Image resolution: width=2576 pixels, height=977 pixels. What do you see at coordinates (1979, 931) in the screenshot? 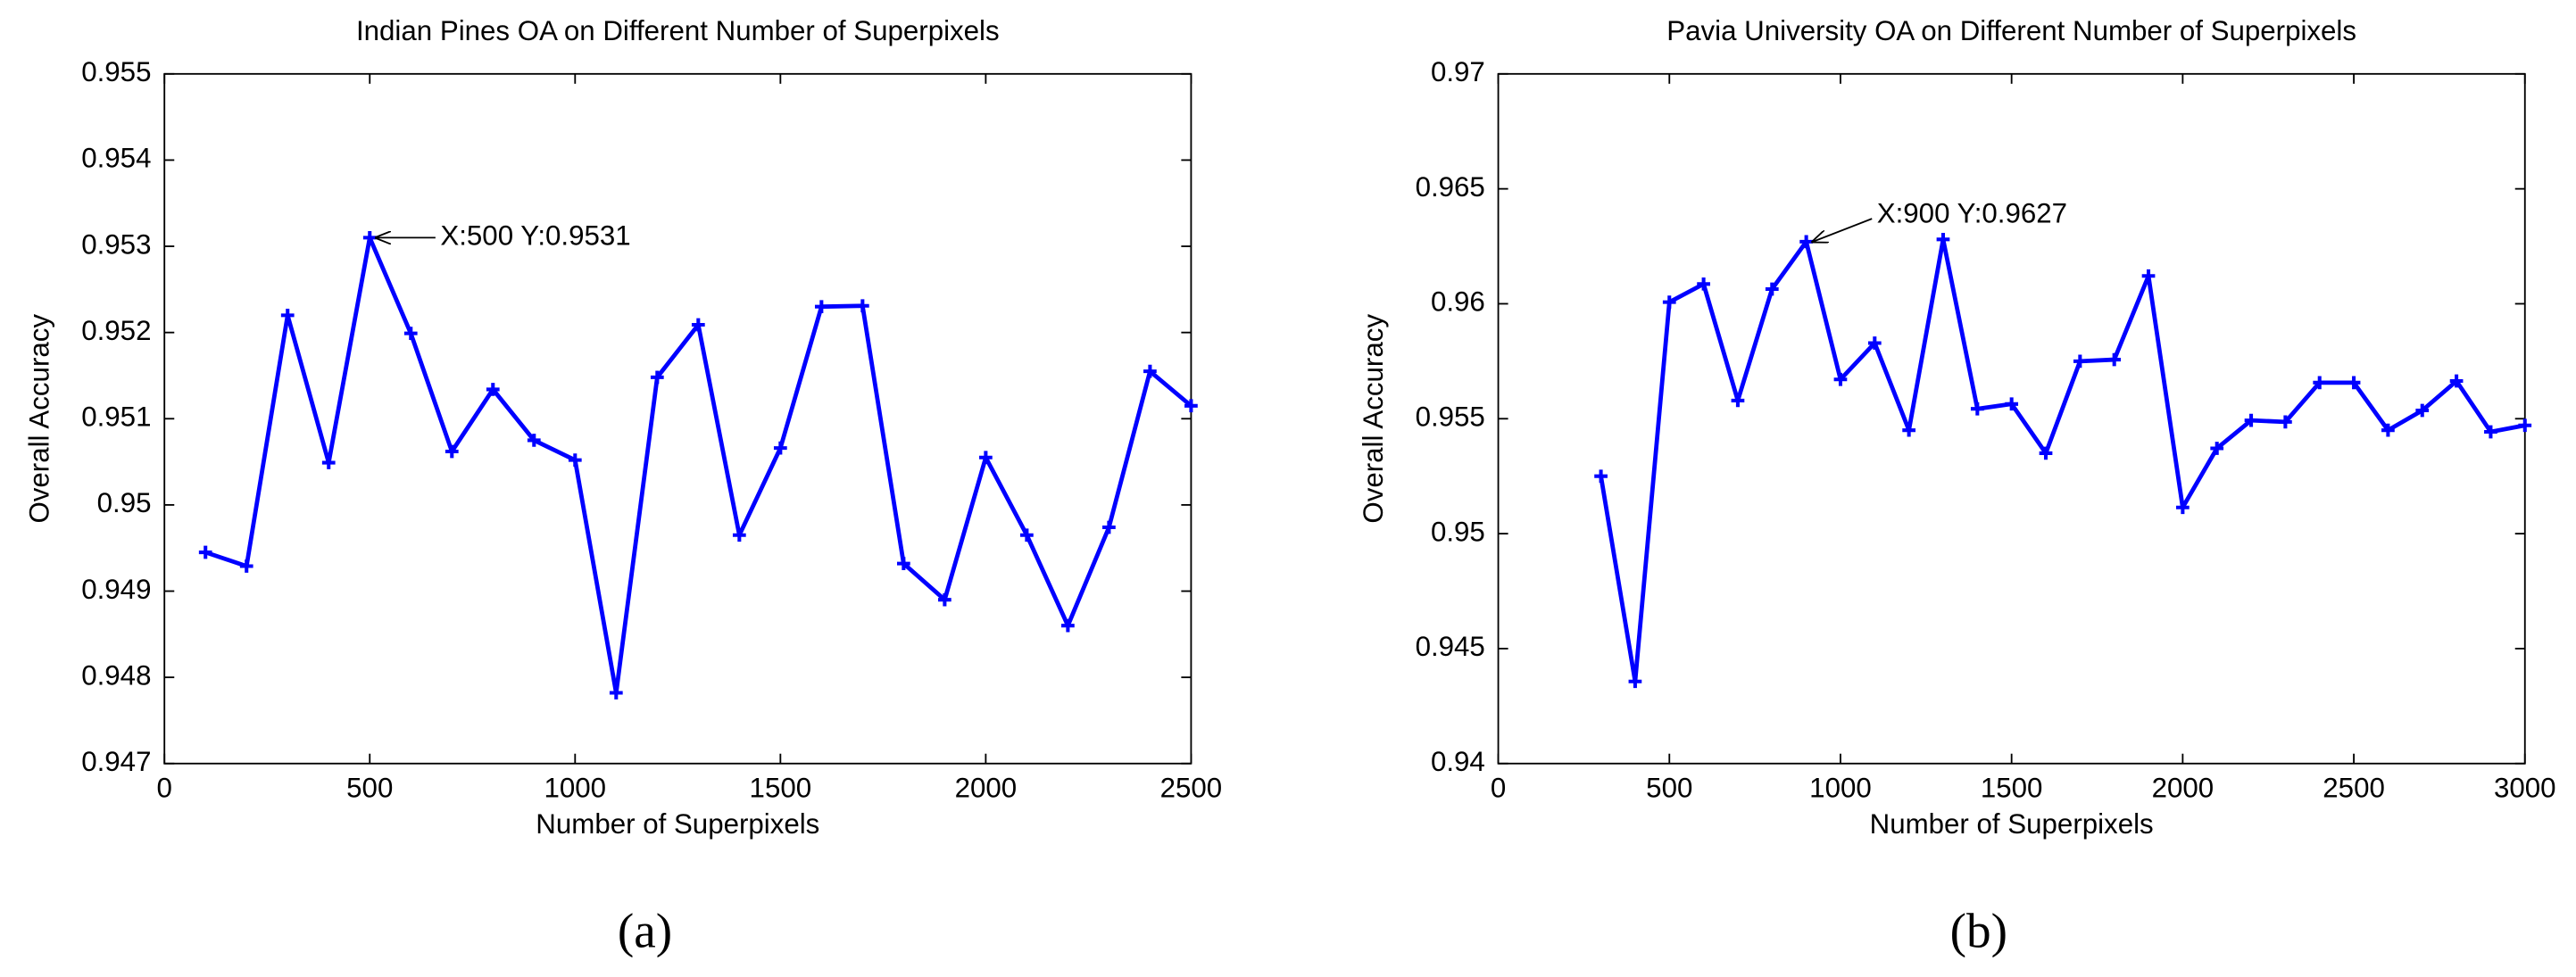
I see `caption: (b)` at bounding box center [1979, 931].